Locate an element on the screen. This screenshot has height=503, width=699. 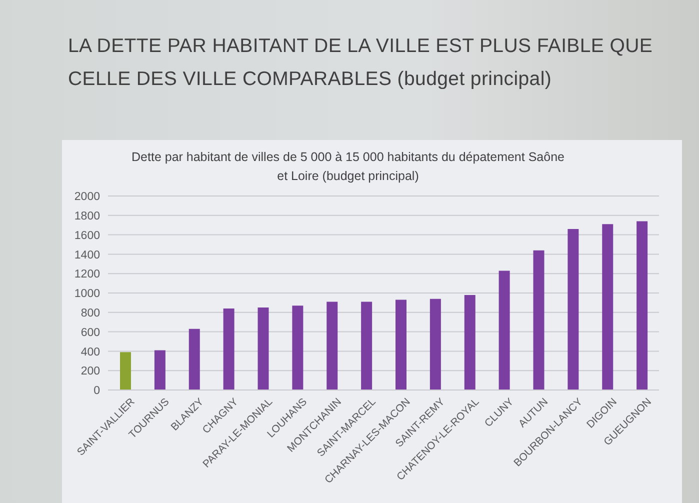
y-tick-label: 0 is located at coordinates (97, 391).